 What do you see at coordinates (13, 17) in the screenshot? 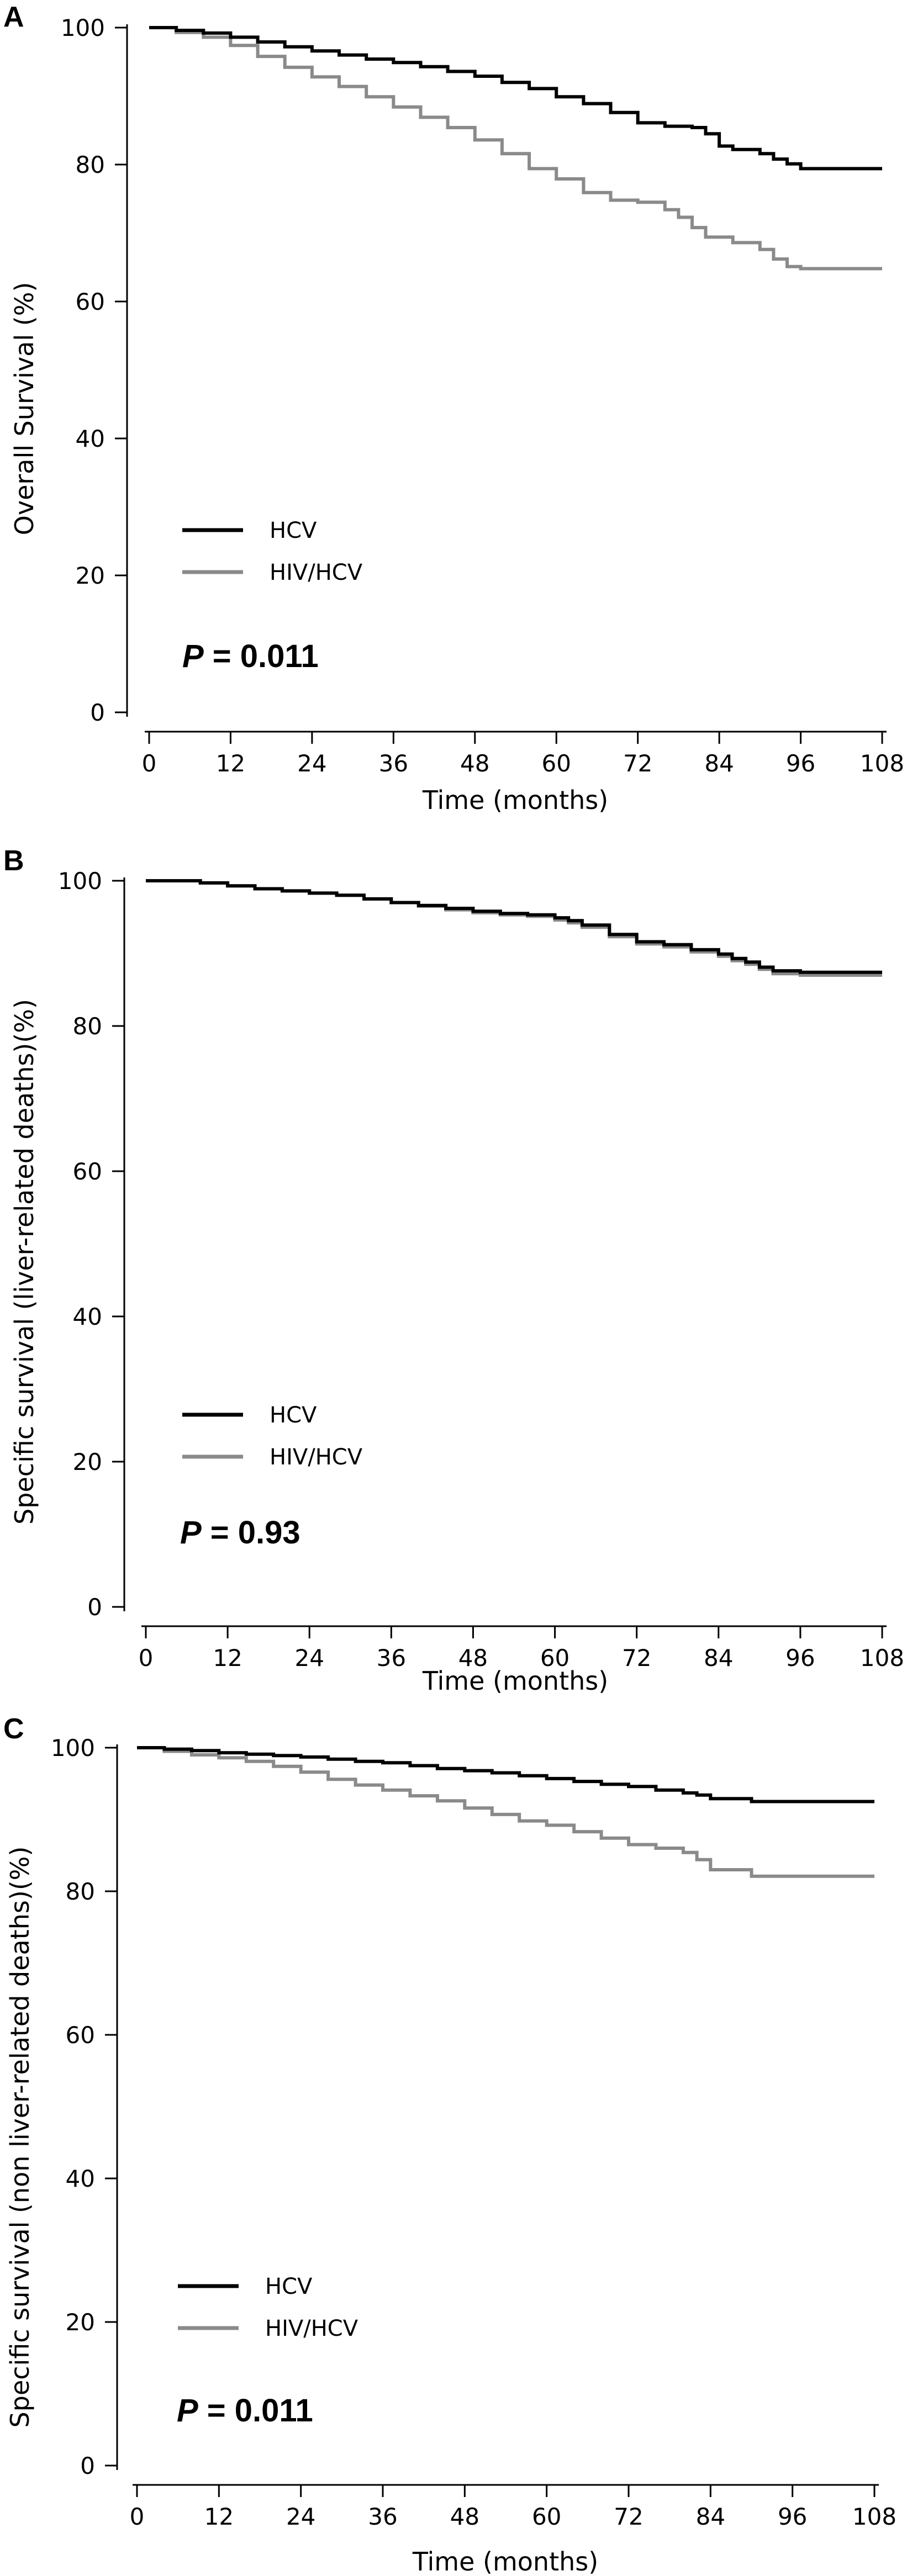
I see `panel-letter: A` at bounding box center [13, 17].